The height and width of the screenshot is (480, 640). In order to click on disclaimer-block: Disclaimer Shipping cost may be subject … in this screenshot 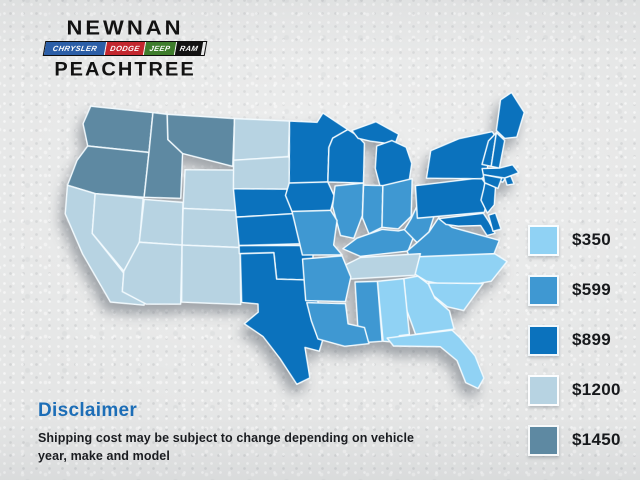, I will do `click(235, 432)`.